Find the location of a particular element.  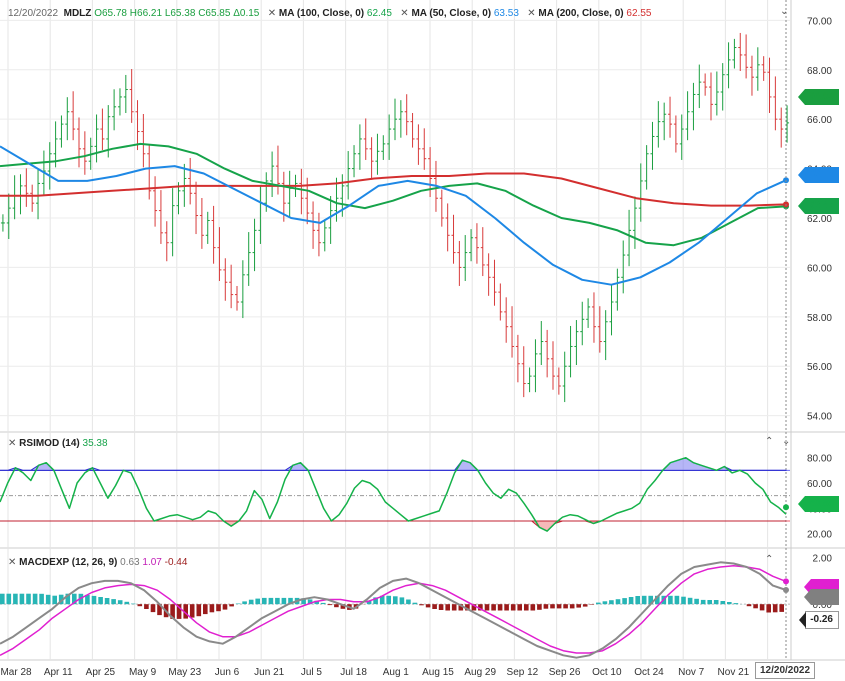

legend-date: 12/20/2022 is located at coordinates (33, 13).